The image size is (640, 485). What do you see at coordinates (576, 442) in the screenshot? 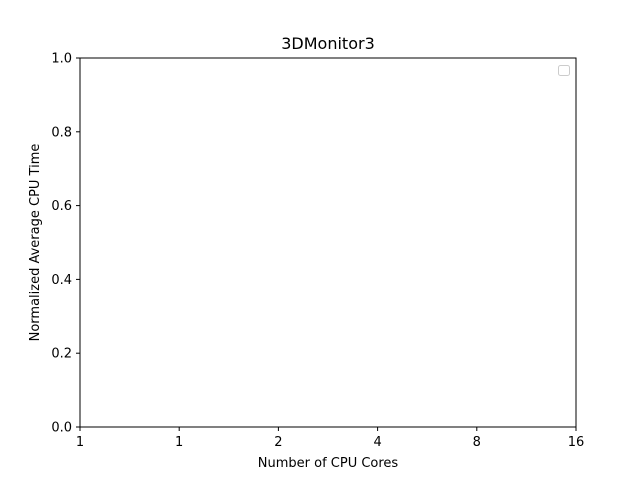
I see `x-tick-label: 16` at bounding box center [576, 442].